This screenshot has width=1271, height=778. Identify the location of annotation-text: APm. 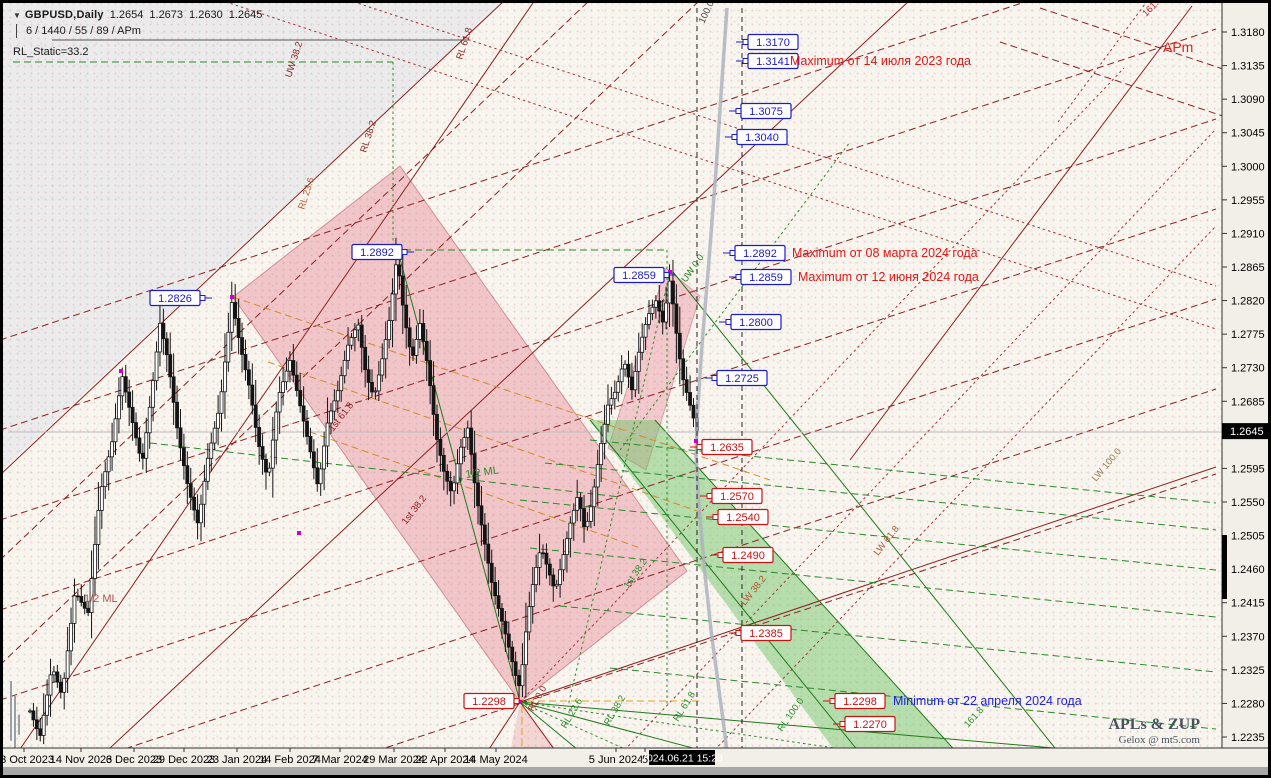
(1178, 47).